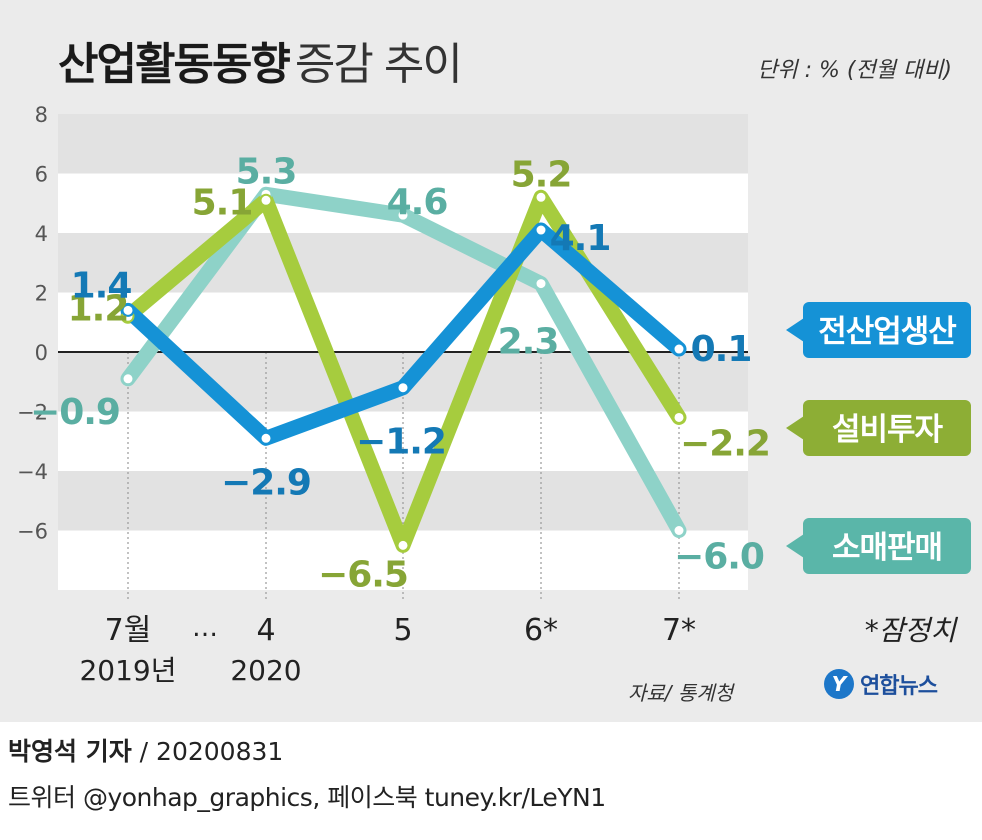  What do you see at coordinates (528, 342) in the screenshot?
I see `retail-sales-value-label: 2.3` at bounding box center [528, 342].